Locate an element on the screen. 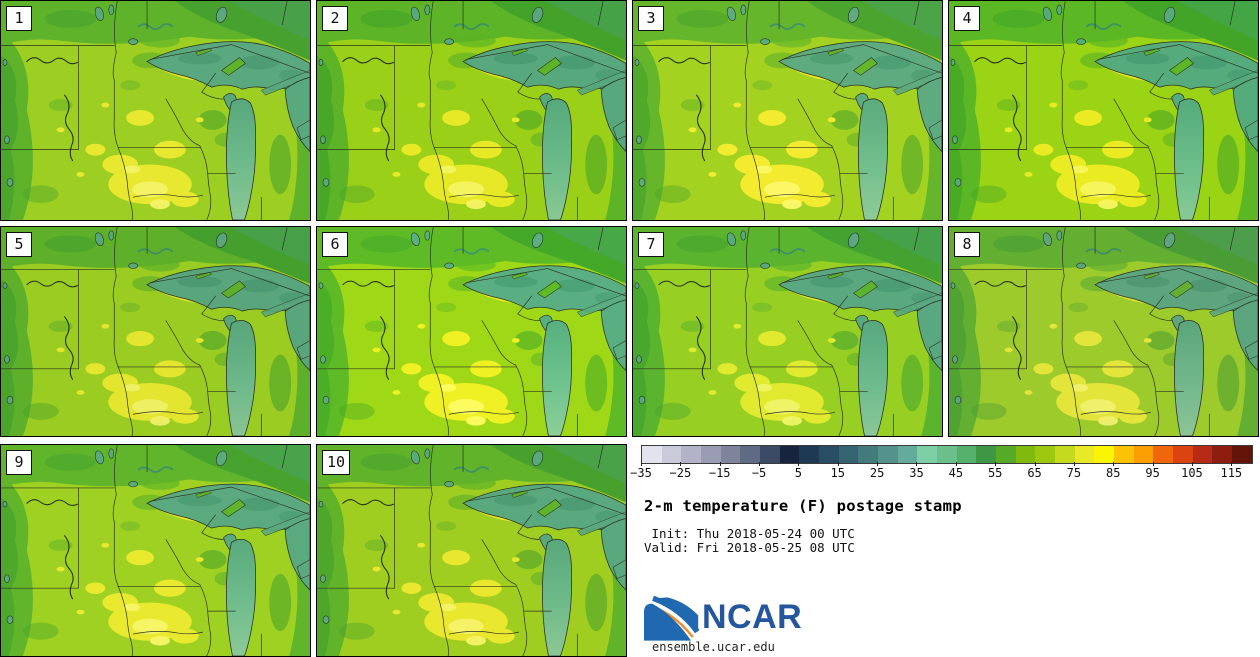 The height and width of the screenshot is (657, 1260). colorbar-tick-label: 35 is located at coordinates (916, 473).